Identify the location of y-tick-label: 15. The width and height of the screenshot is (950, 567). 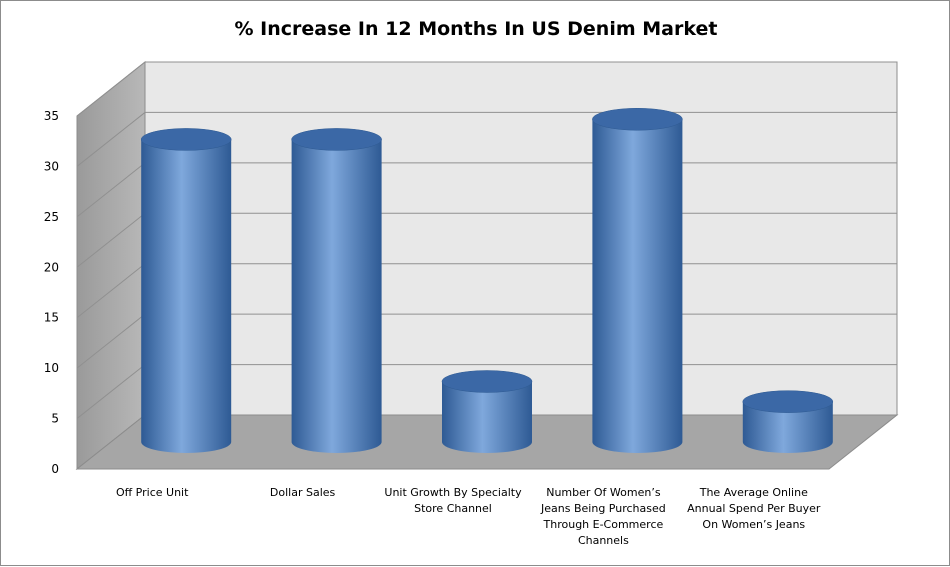
(51, 318).